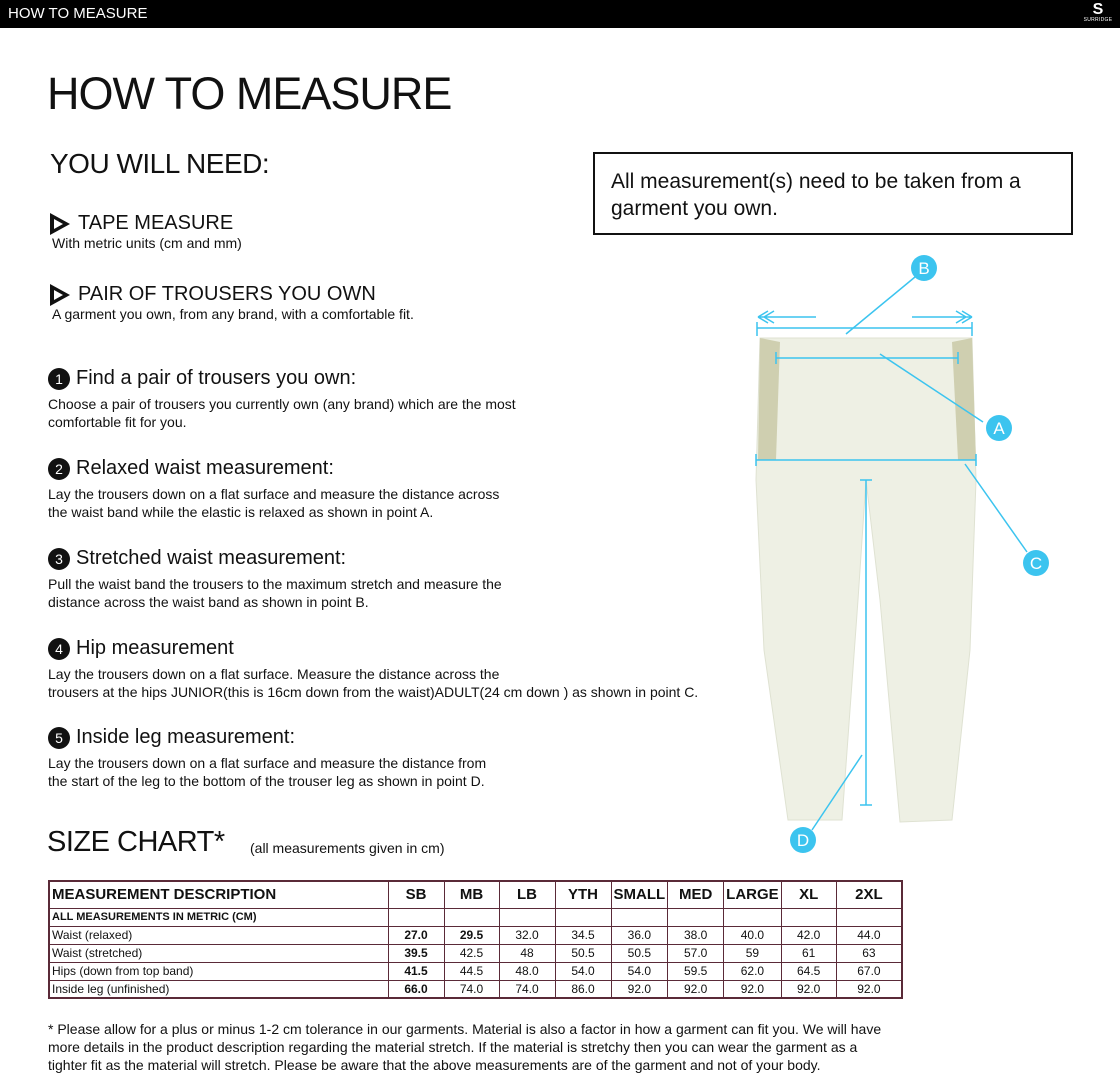 The image size is (1120, 1074). I want to click on value-cell: 63, so click(869, 953).